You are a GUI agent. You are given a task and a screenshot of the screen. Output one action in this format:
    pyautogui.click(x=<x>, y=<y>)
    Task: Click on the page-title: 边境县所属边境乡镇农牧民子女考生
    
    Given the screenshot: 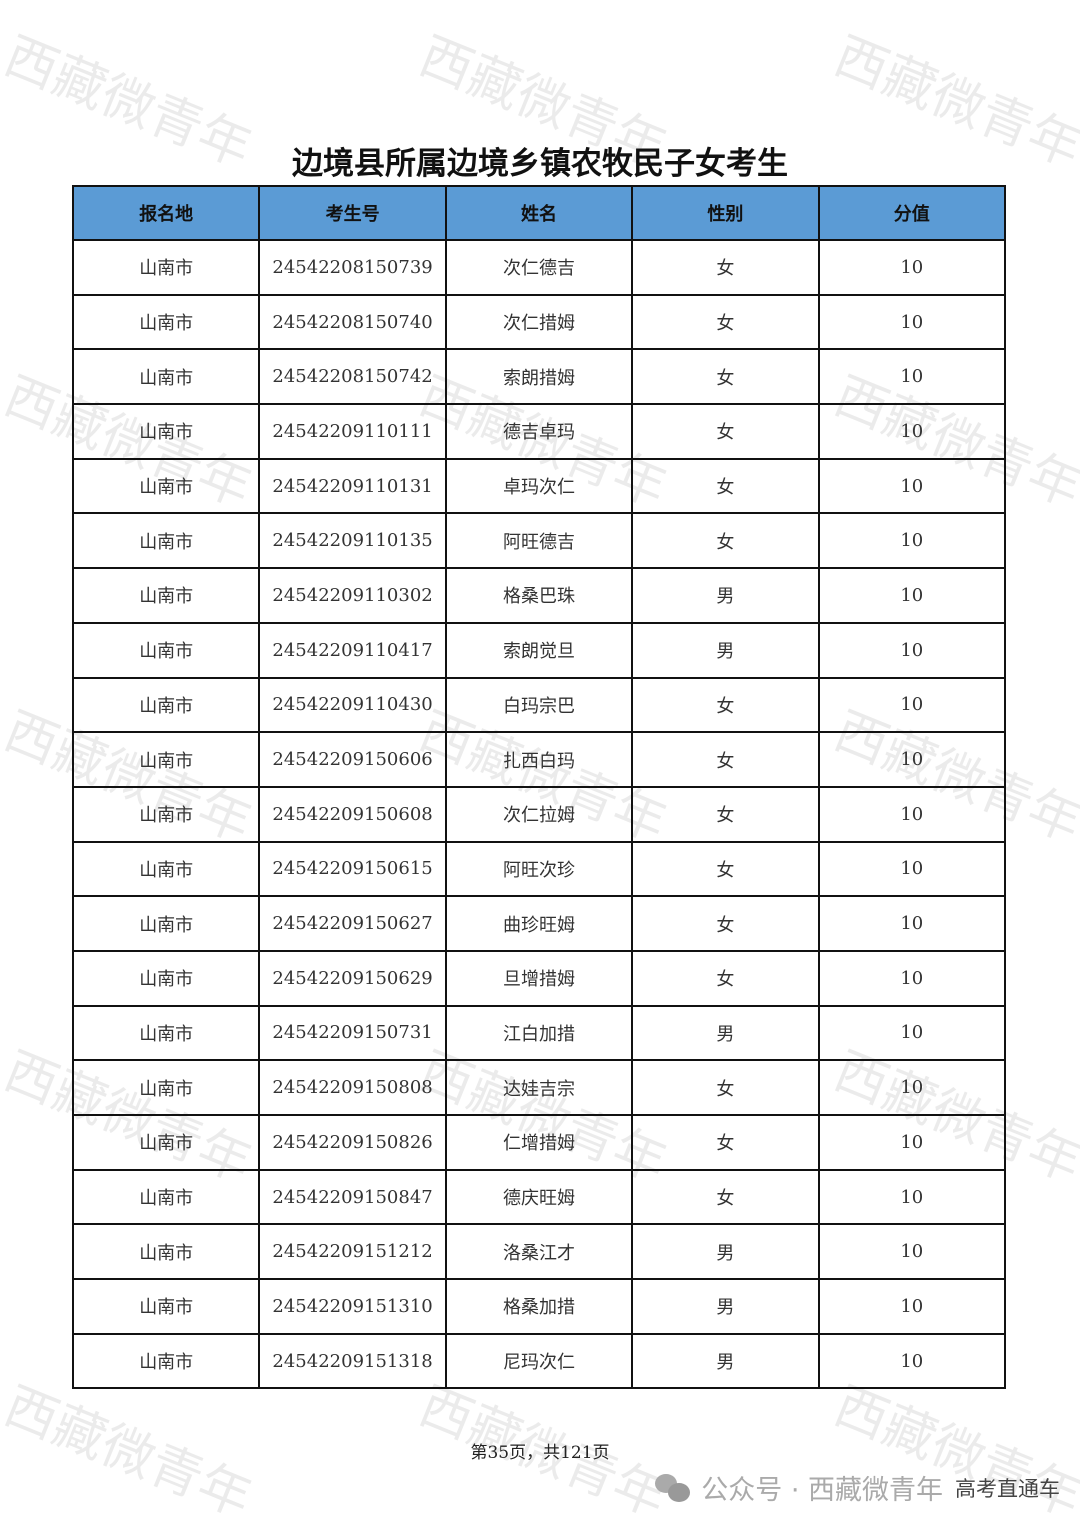 What is the action you would take?
    pyautogui.click(x=540, y=164)
    